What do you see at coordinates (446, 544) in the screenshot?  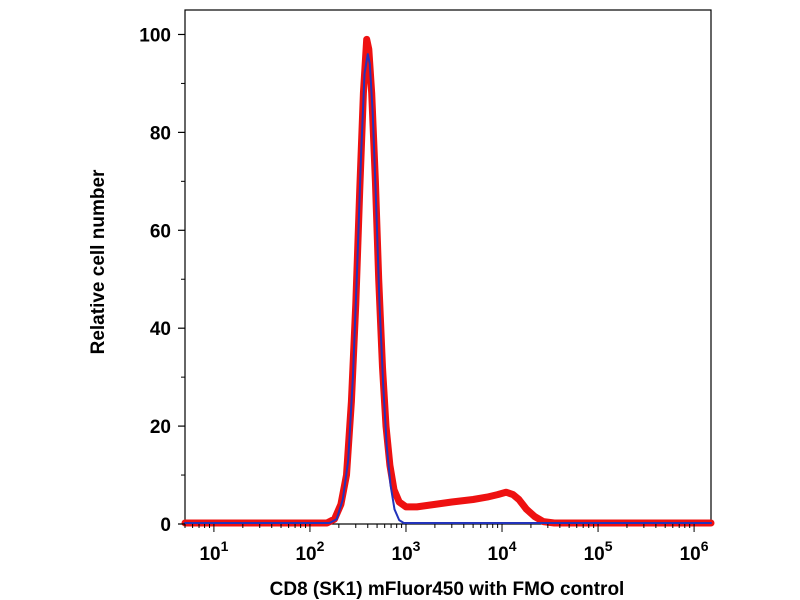 I see `x-axis-ticks: 10¹ 10² 10³ 10⁴ 10⁵ 10⁶` at bounding box center [446, 544].